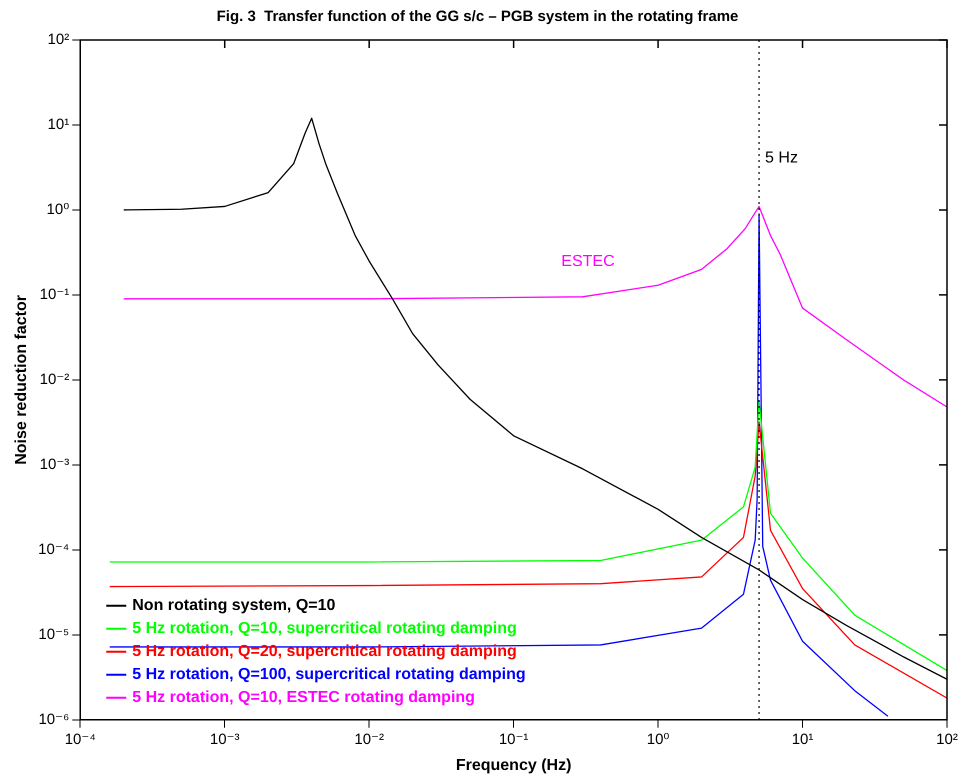 This screenshot has height=779, width=971. Describe the element at coordinates (59, 125) in the screenshot. I see `y-tick-label: 10¹` at that location.